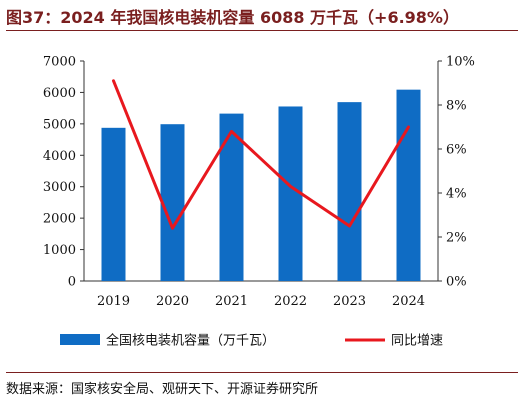  What do you see at coordinates (262, 372) in the screenshot?
I see `source-rule` at bounding box center [262, 372].